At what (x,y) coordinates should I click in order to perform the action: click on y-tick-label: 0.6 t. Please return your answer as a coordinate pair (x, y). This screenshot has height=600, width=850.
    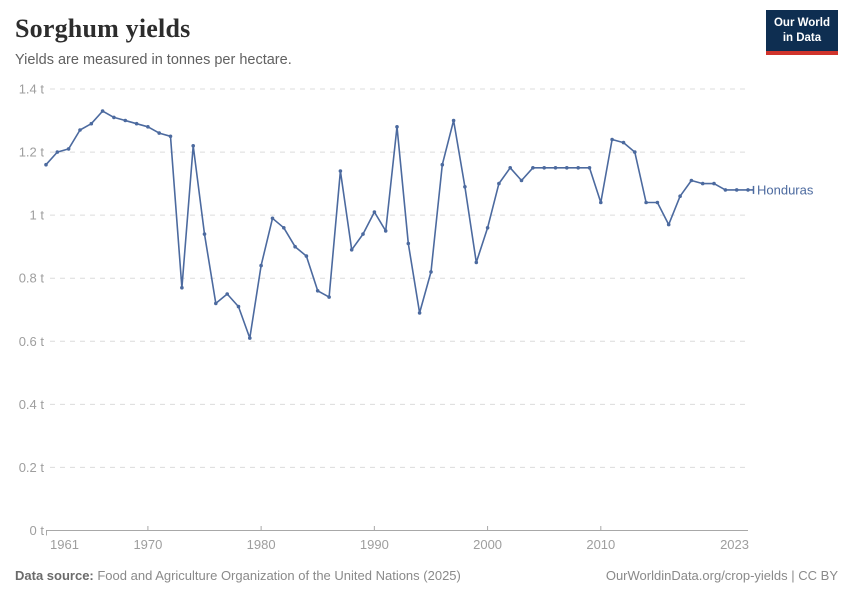
    Looking at the image, I should click on (32, 341).